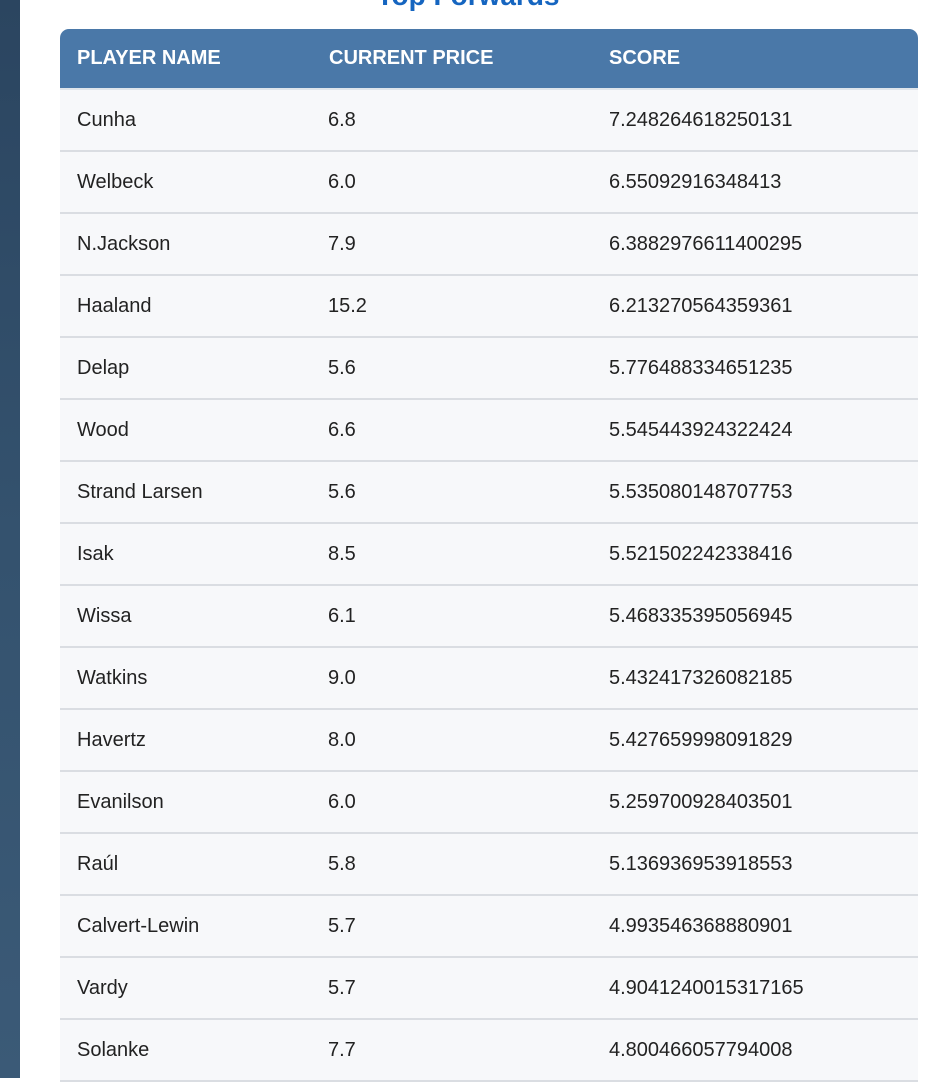 The height and width of the screenshot is (1082, 936). I want to click on cell-score: 6.213270564359361, so click(755, 306).